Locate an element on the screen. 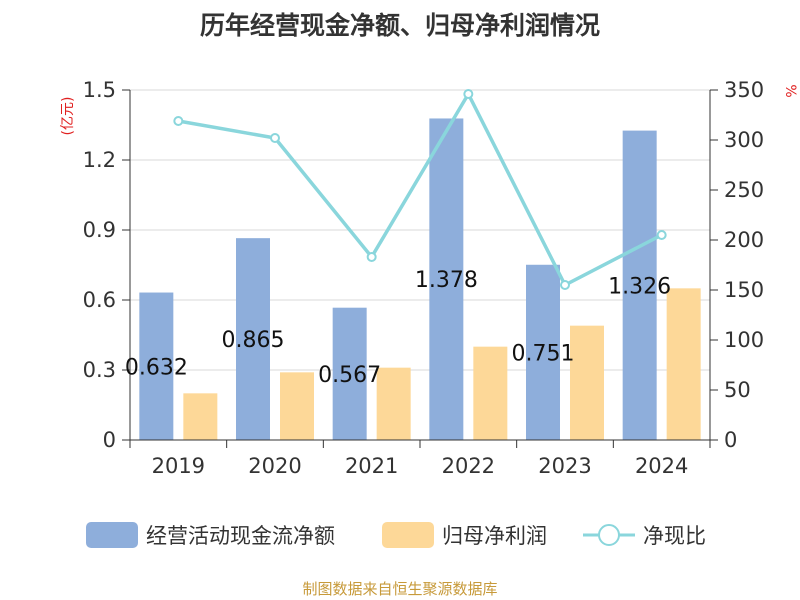 Image resolution: width=800 pixels, height=600 pixels. data-labels: 0.632 0.865 0.567 1.378 0.751 1.326 is located at coordinates (398, 328).